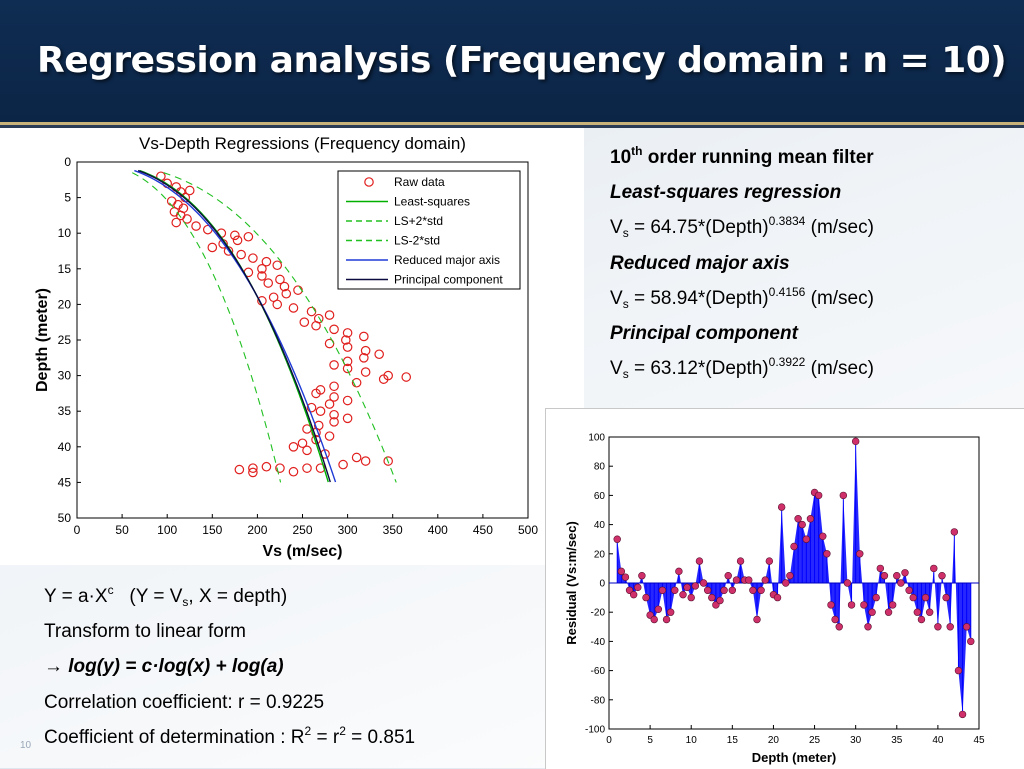 The width and height of the screenshot is (1024, 769). I want to click on pc-eq-v: V, so click(616, 368).